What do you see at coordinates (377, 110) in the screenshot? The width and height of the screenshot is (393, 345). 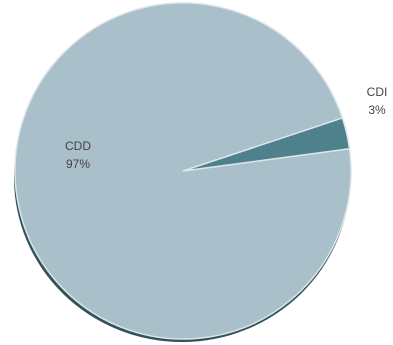 I see `slice-label-cdi-pct: 3%` at bounding box center [377, 110].